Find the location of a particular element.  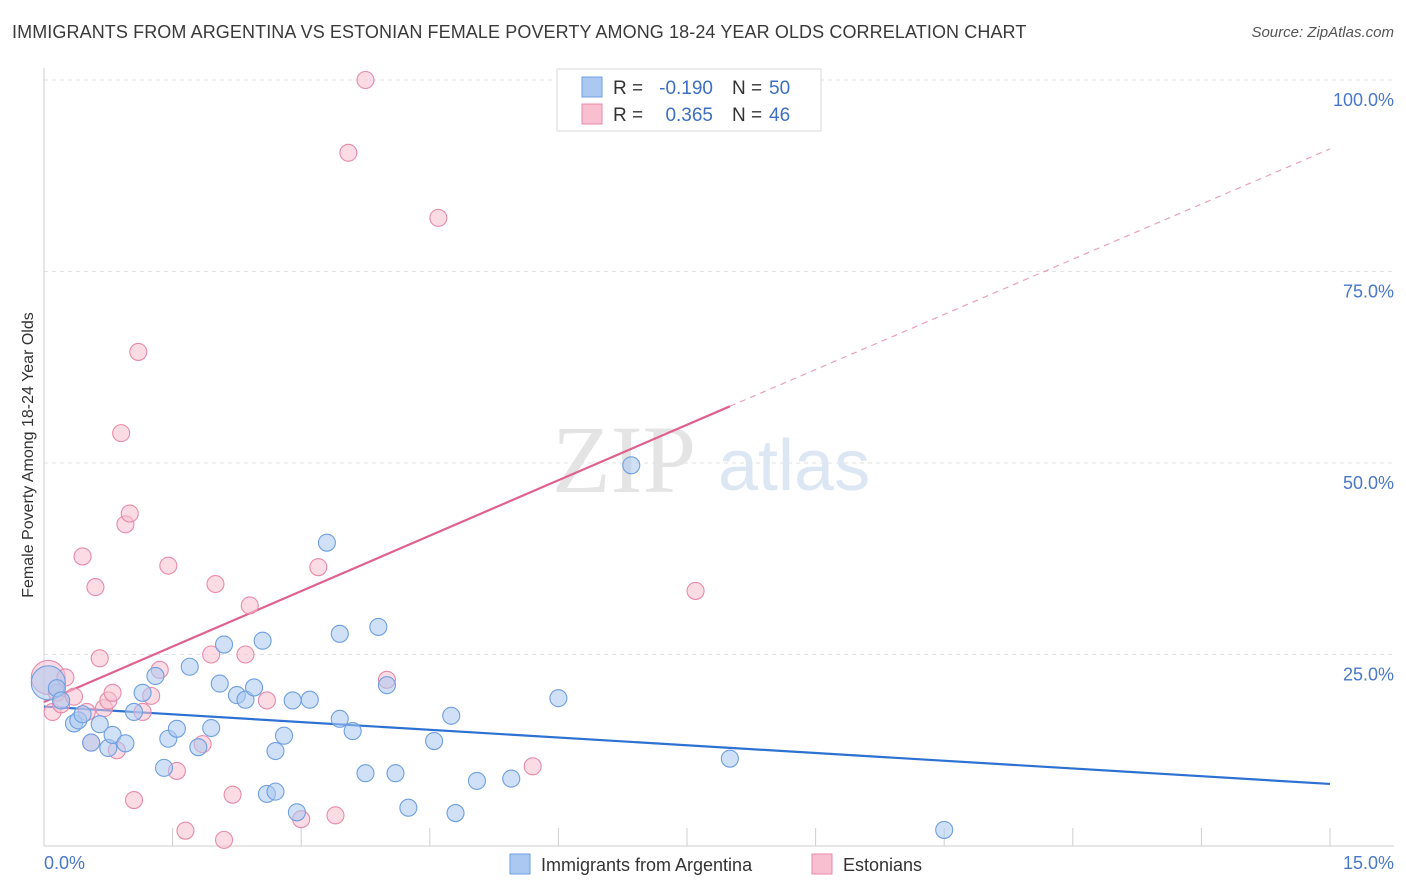

legend-r-label-pink: R = is located at coordinates (628, 115).